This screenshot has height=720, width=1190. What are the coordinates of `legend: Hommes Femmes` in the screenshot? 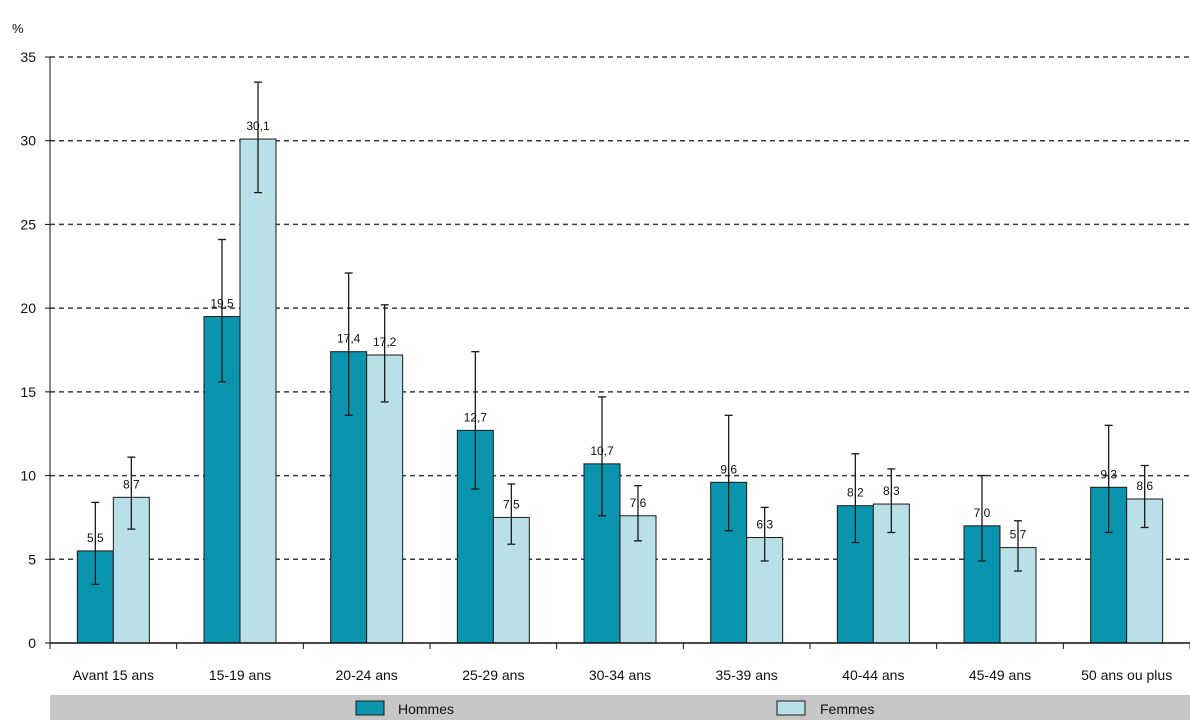 It's located at (620, 707).